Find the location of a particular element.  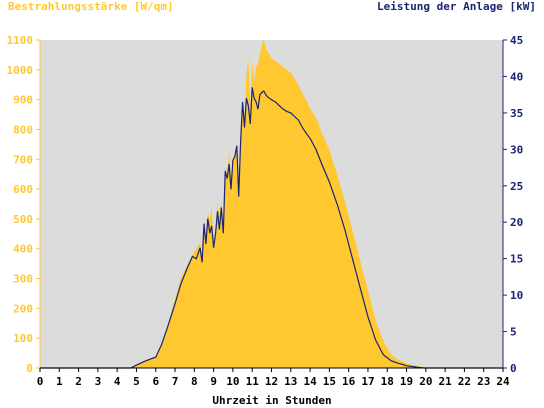

left-tick-label: 400 is located at coordinates (23, 249).